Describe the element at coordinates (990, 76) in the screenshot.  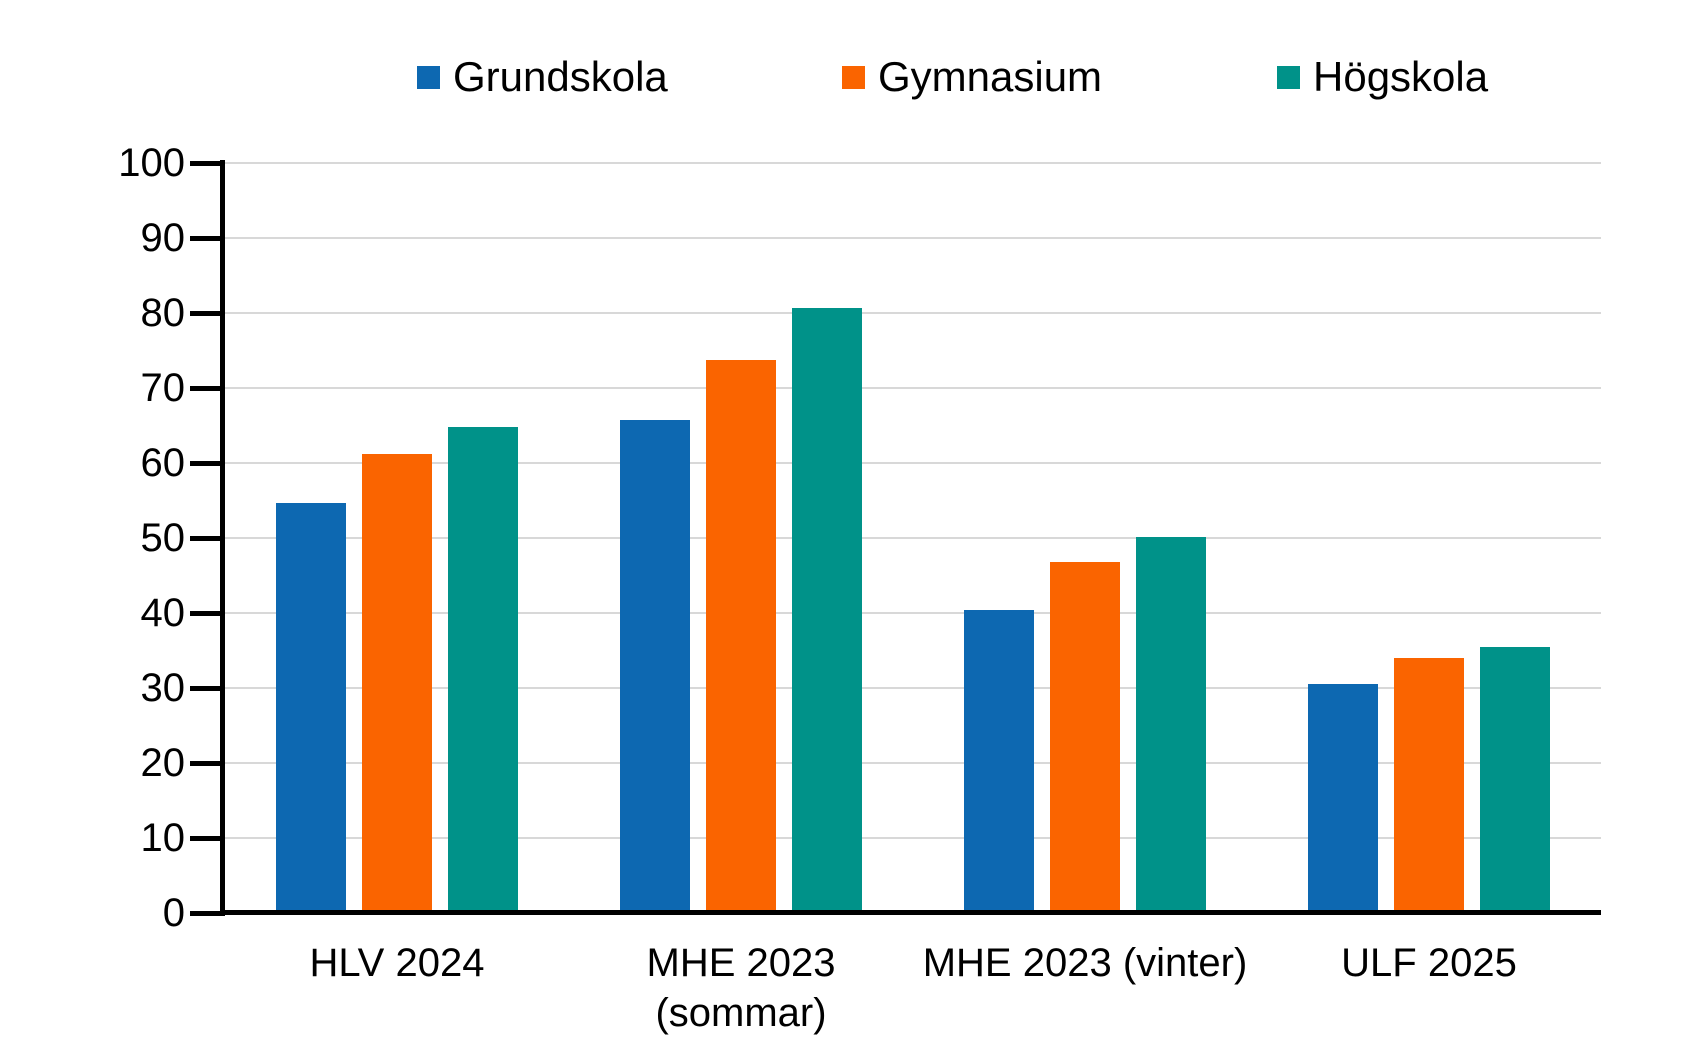
I see `legend-label-gymnasium: Gymnasium` at that location.